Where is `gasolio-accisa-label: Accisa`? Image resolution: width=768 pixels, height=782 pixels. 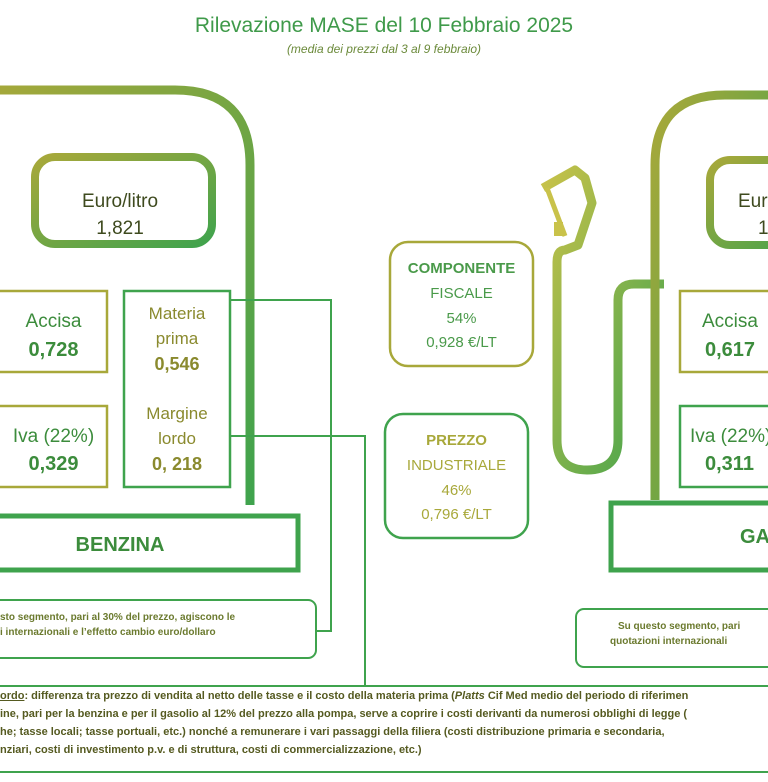
gasolio-accisa-label: Accisa is located at coordinates (730, 321).